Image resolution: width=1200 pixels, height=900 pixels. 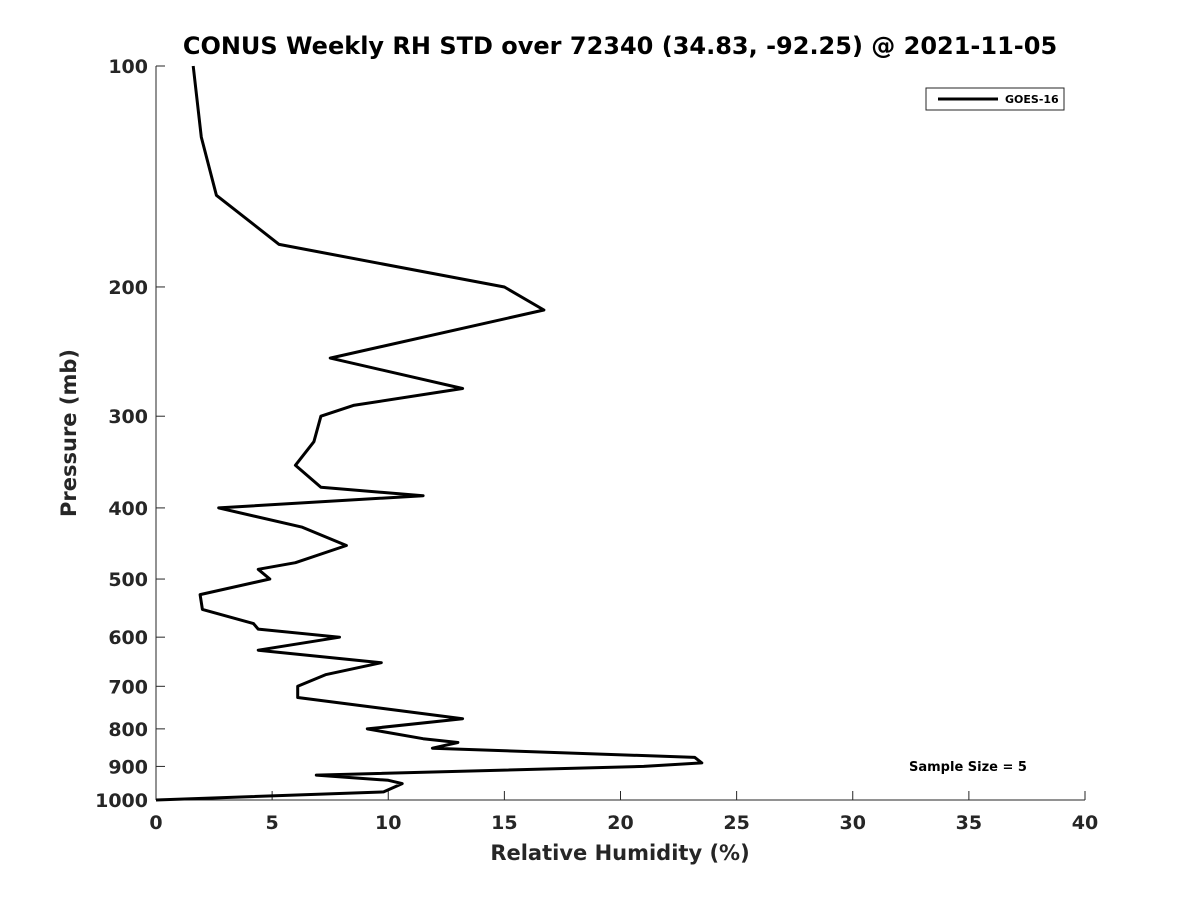 I want to click on legend: GOES-16, so click(x=995, y=99).